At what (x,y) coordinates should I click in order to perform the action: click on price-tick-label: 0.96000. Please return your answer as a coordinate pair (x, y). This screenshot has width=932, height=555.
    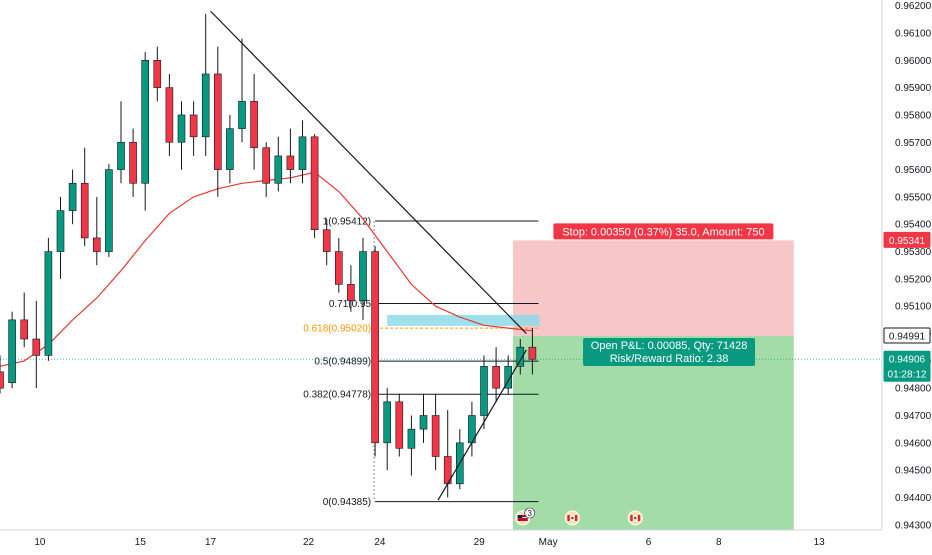
    Looking at the image, I should click on (913, 61).